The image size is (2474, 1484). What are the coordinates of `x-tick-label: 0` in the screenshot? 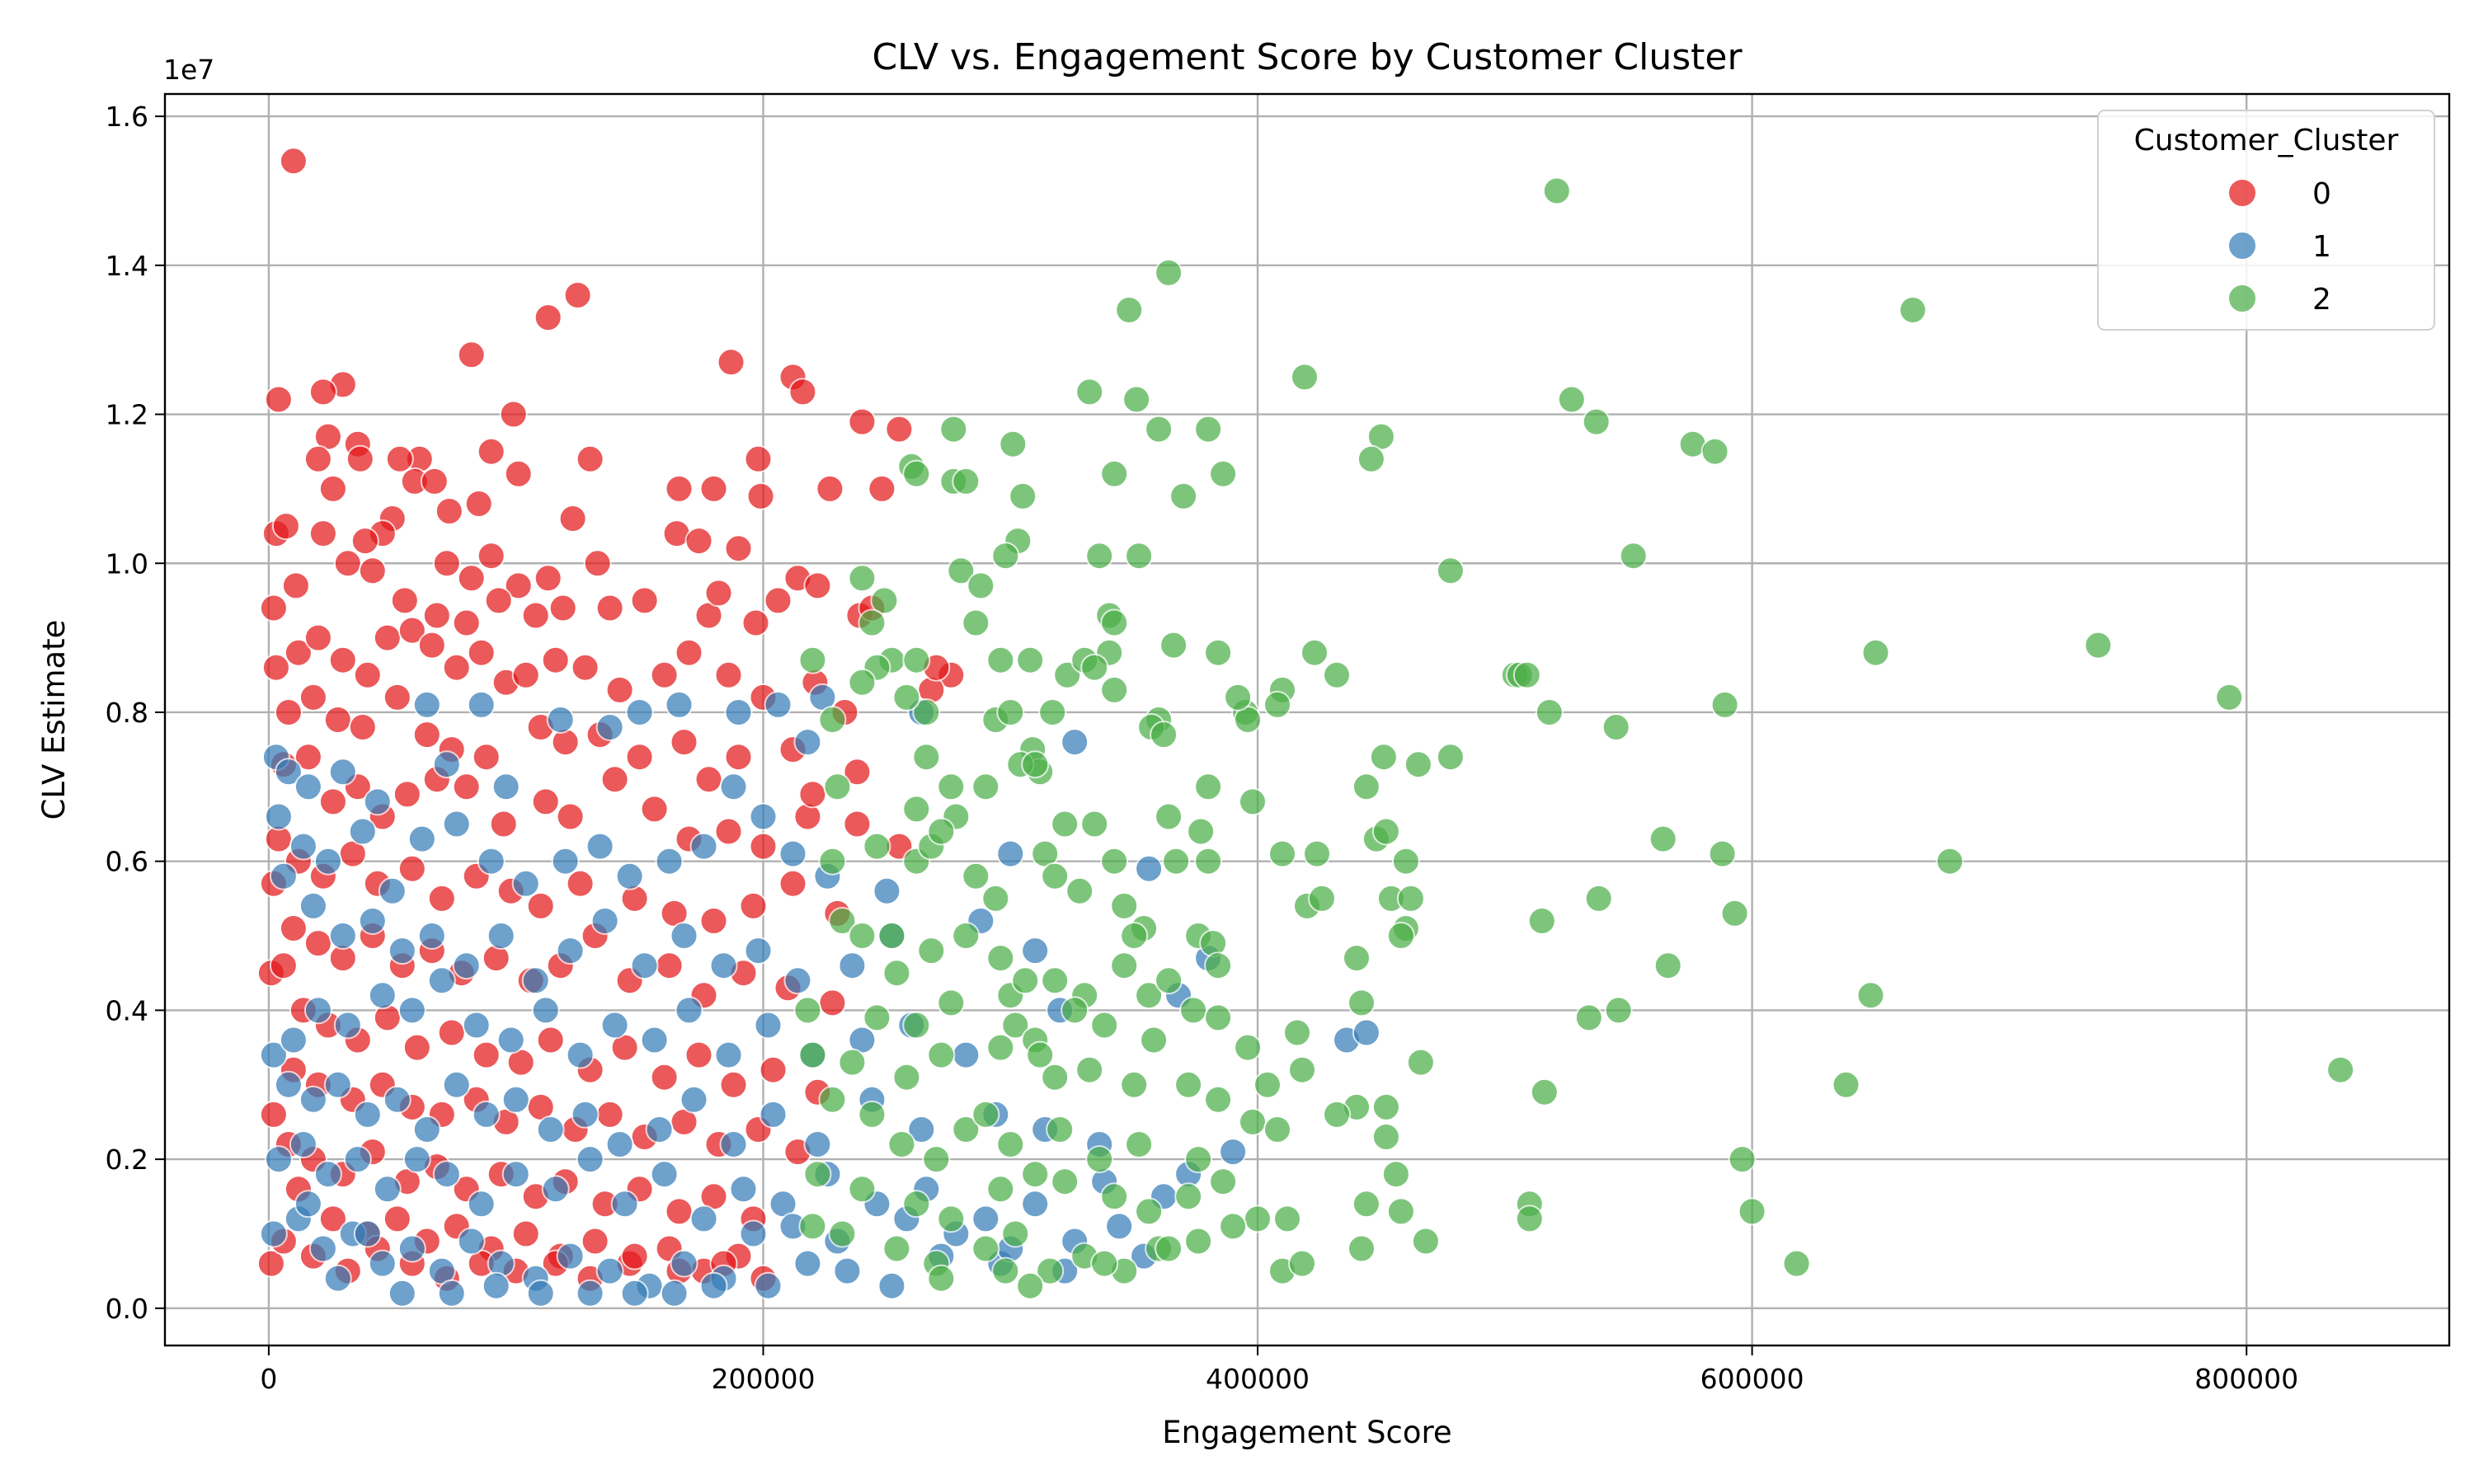 It's located at (268, 1379).